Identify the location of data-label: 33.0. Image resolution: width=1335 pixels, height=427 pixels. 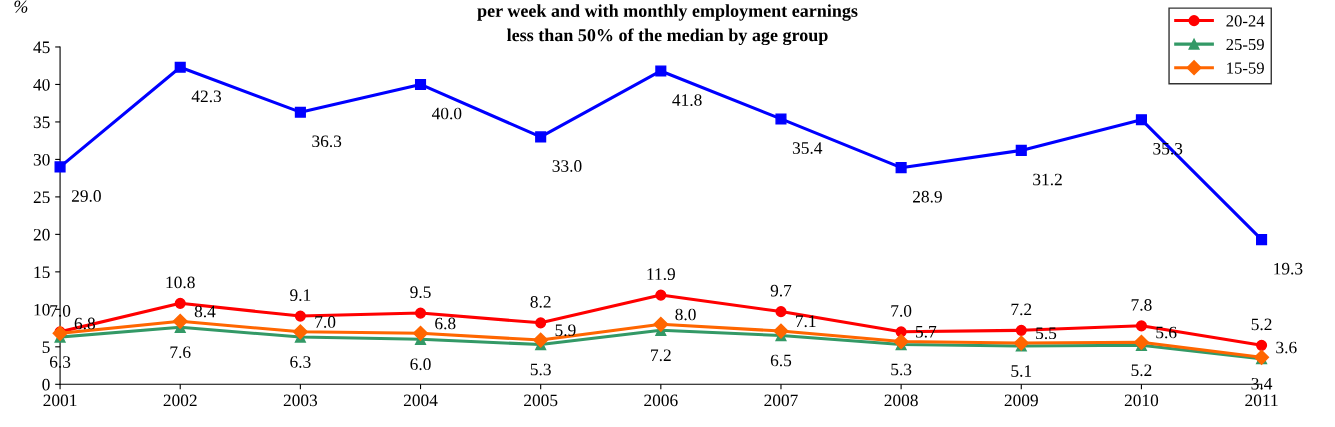
(567, 166).